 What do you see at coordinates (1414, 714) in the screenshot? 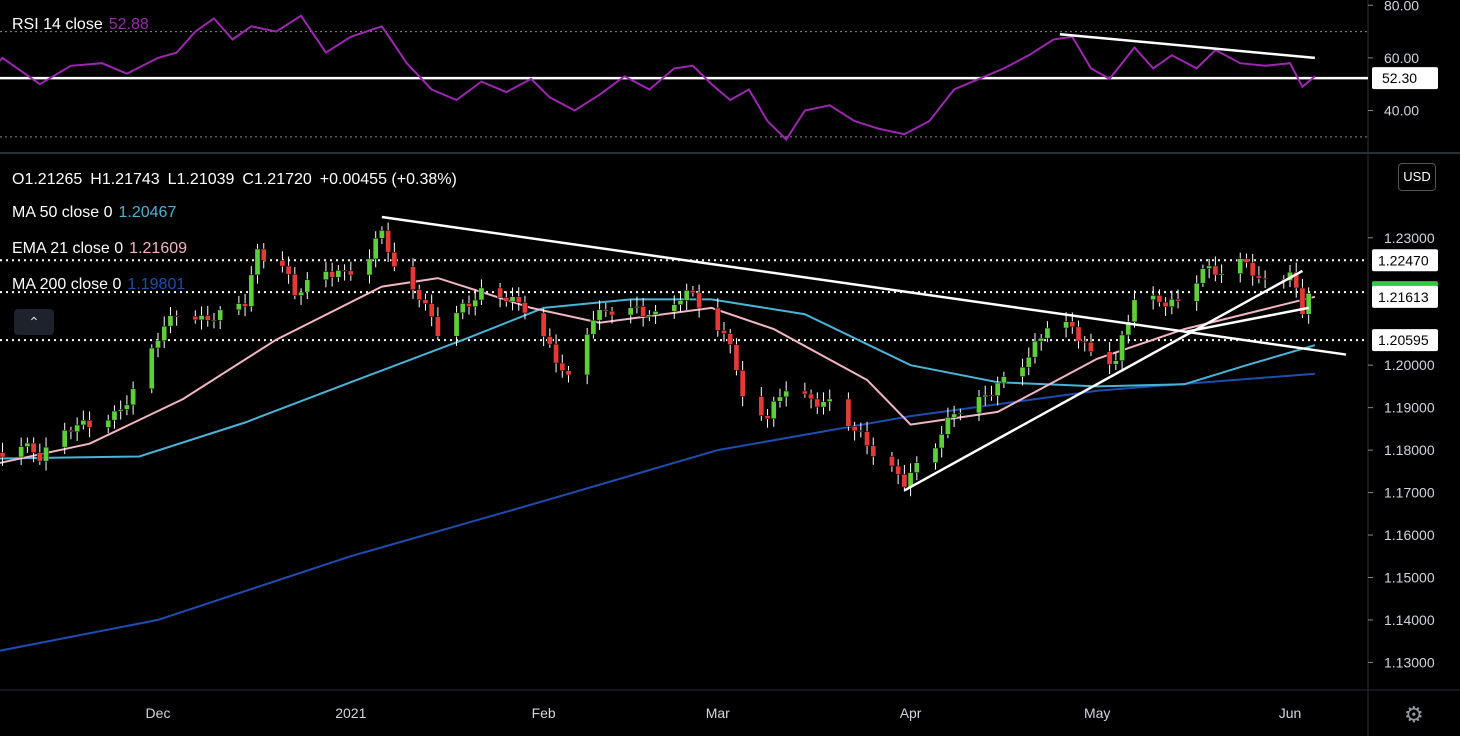
I see `gear-icon: ⚙` at bounding box center [1414, 714].